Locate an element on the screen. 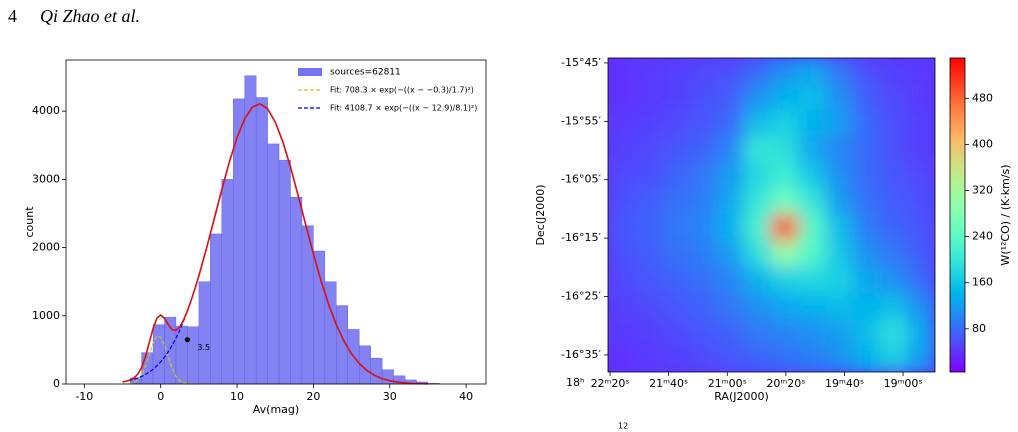 This screenshot has height=432, width=1018. x-tick-label: 10 is located at coordinates (237, 396).